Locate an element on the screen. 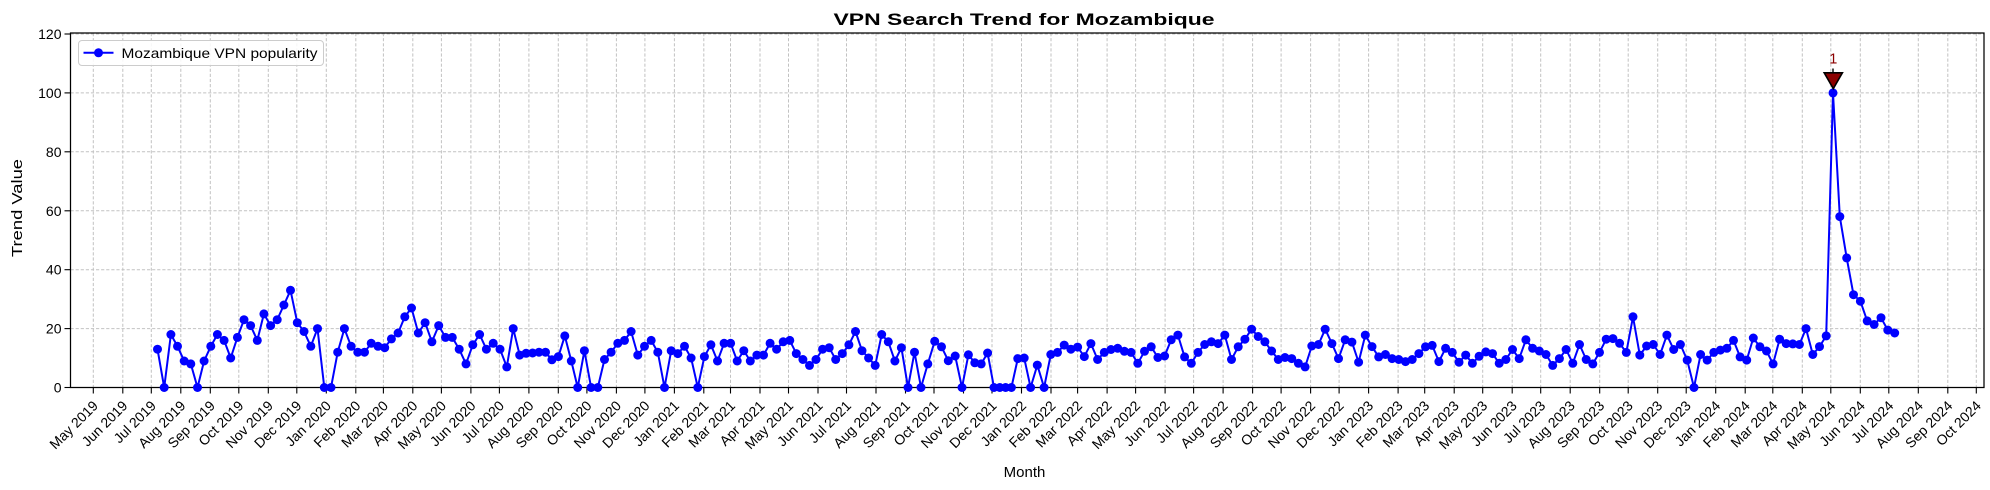 The height and width of the screenshot is (490, 1990). svg-text: 80 is located at coordinates (54, 152).